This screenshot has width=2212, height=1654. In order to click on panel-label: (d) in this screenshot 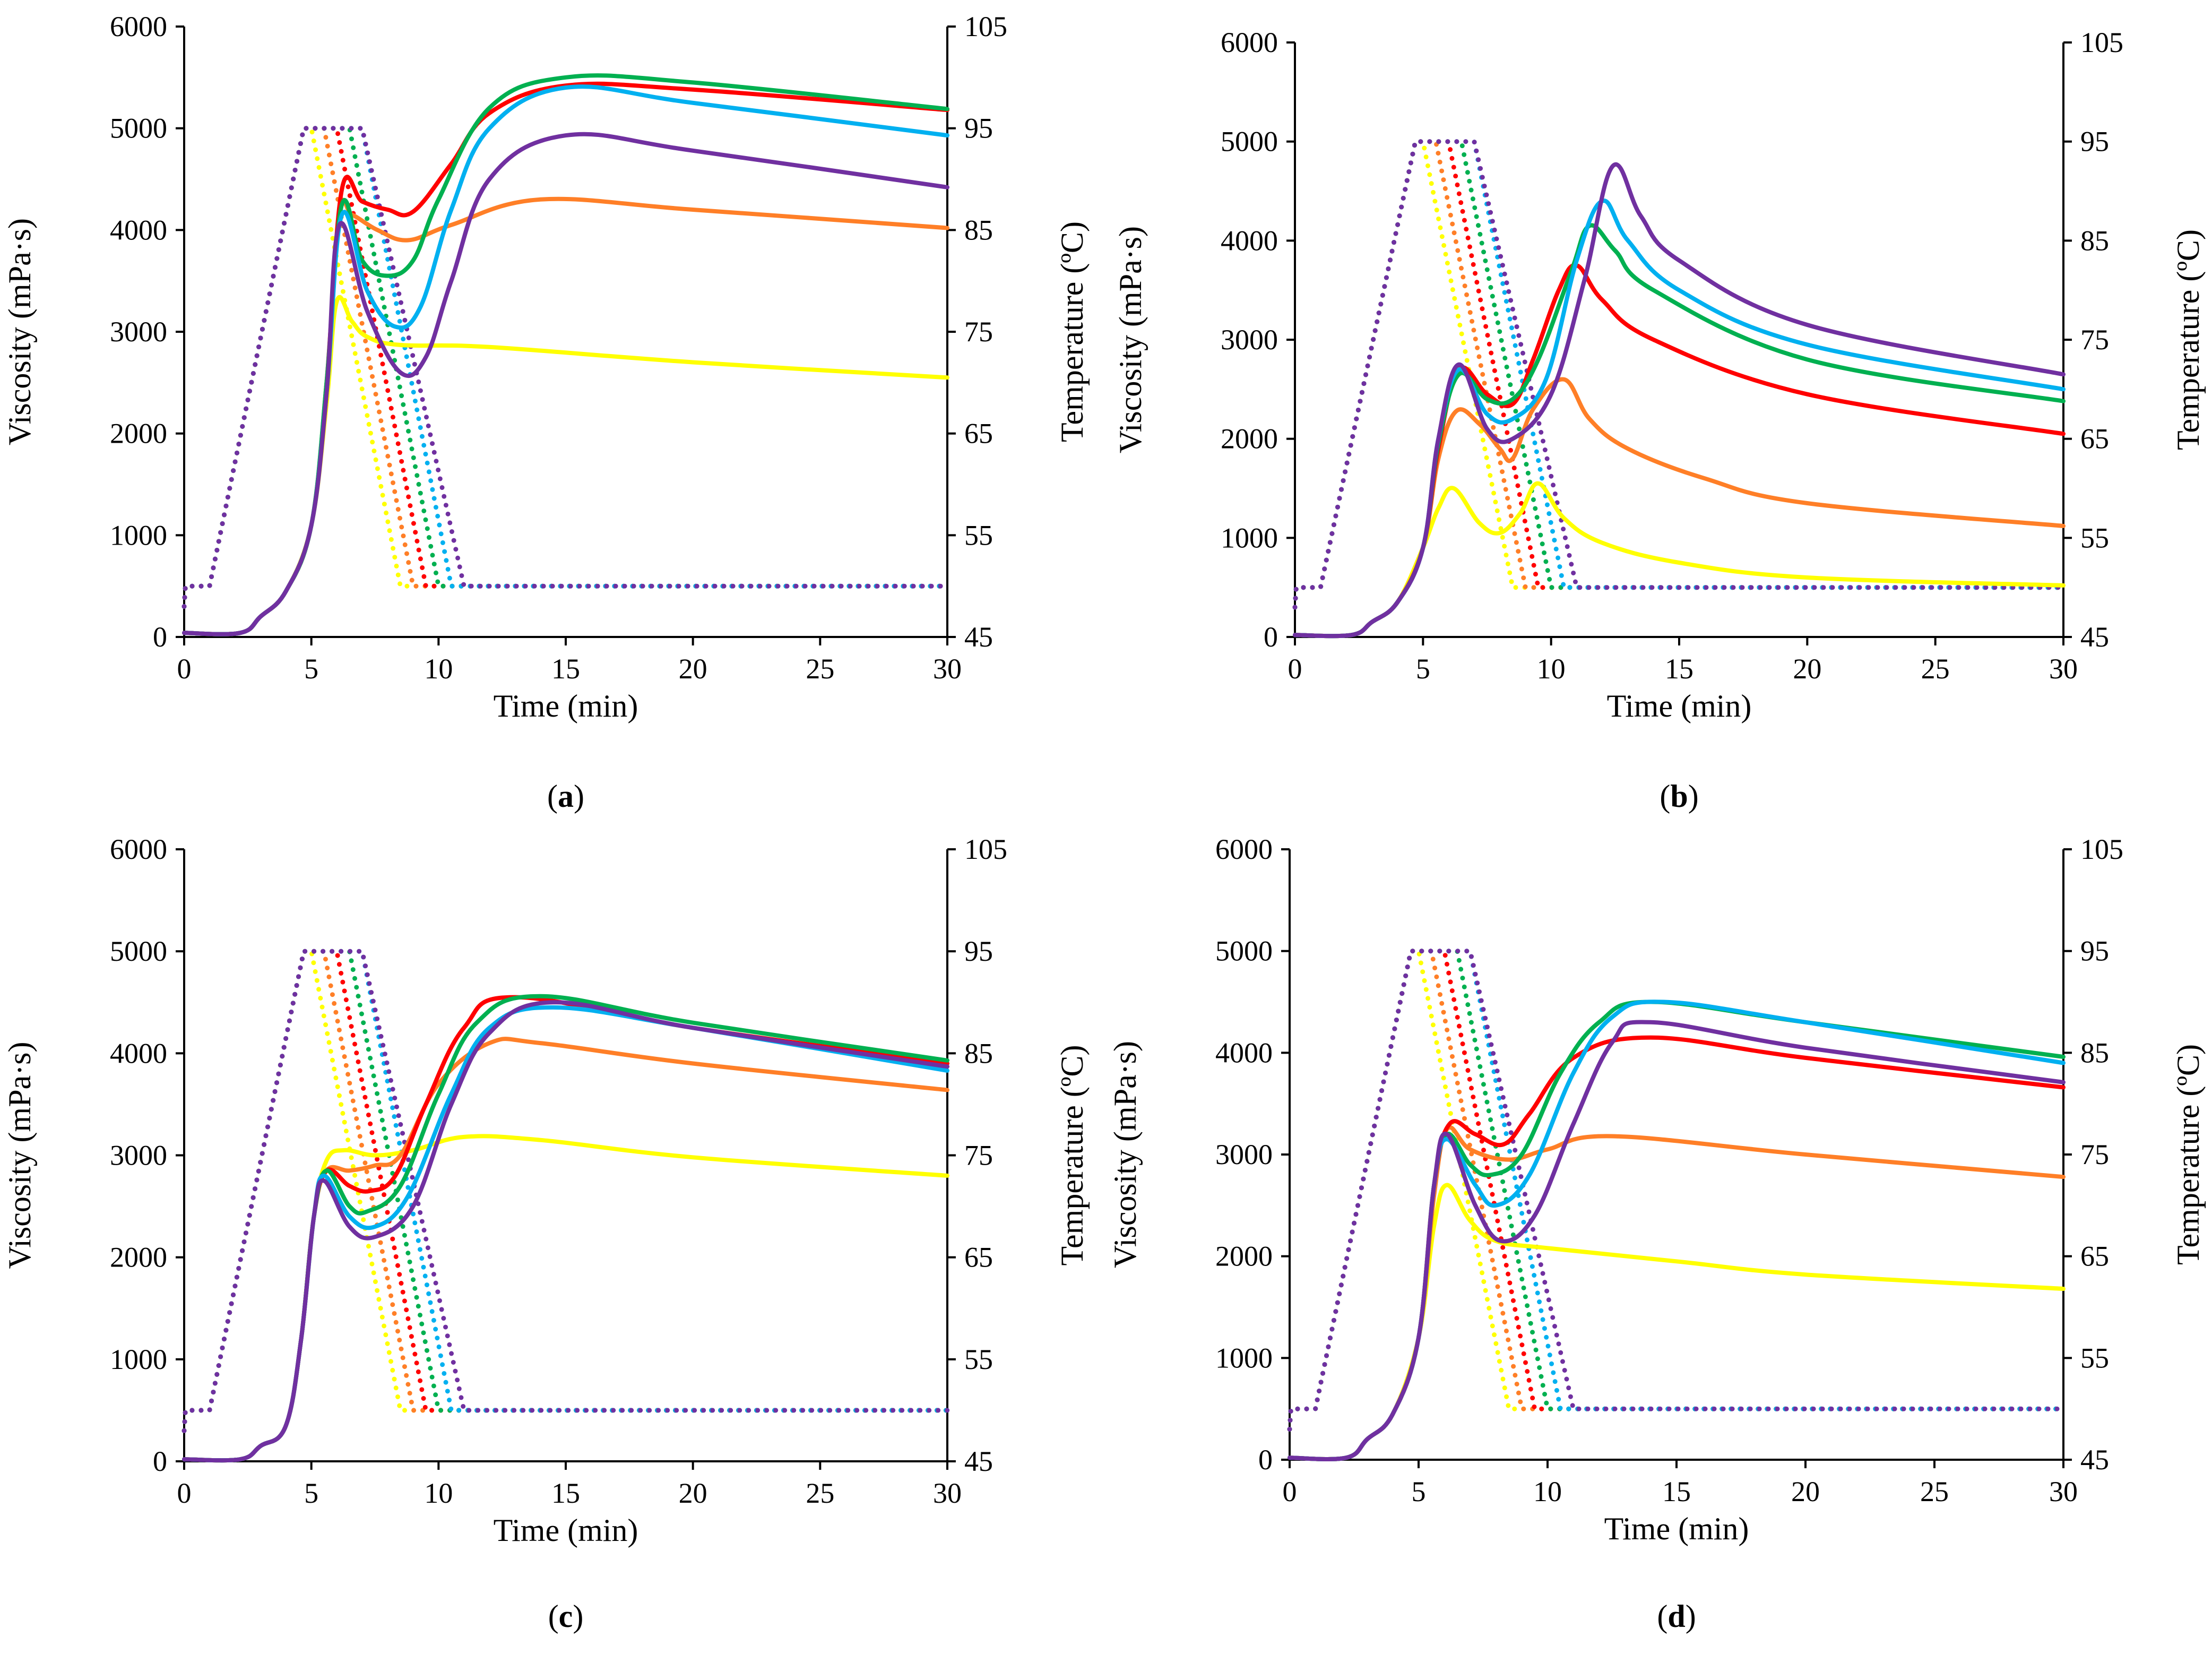, I will do `click(1676, 1616)`.